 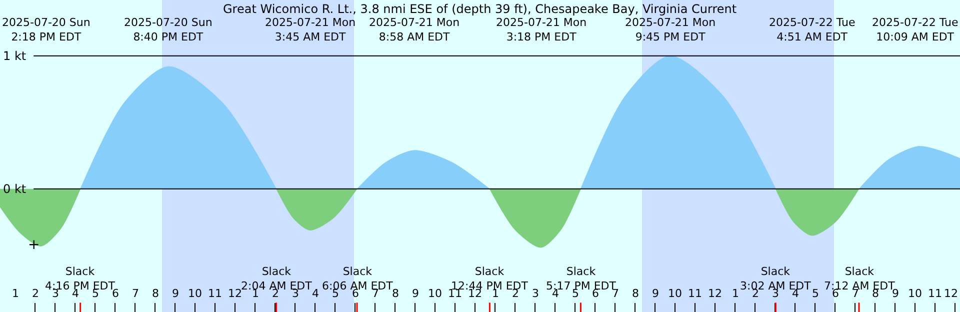 What do you see at coordinates (812, 30) in the screenshot?
I see `annotation: 2025-07-22 Tue 4:51 AM EDT` at bounding box center [812, 30].